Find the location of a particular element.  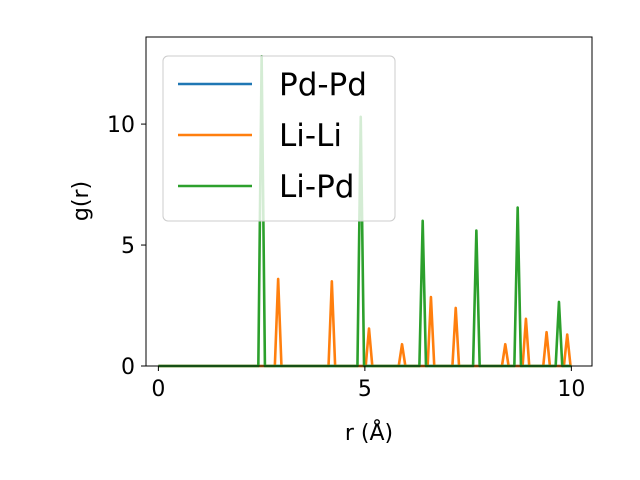

legend: Pd-Pd Li-Li Li-Pd is located at coordinates (279, 138).